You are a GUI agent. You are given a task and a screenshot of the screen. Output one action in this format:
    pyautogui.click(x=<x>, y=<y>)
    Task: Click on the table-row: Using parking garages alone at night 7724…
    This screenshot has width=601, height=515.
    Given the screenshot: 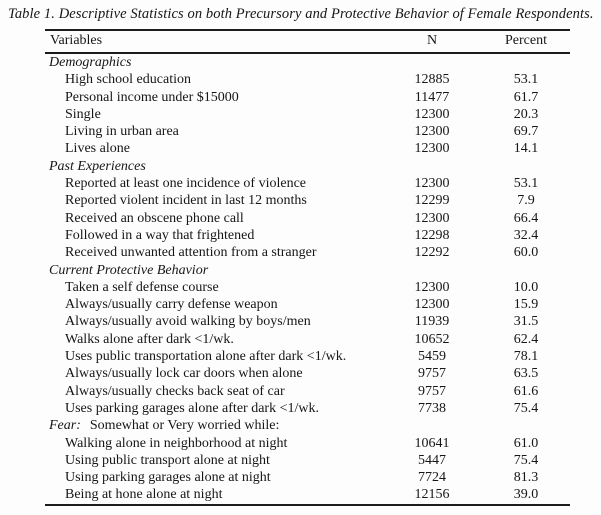 What is the action you would take?
    pyautogui.click(x=307, y=477)
    